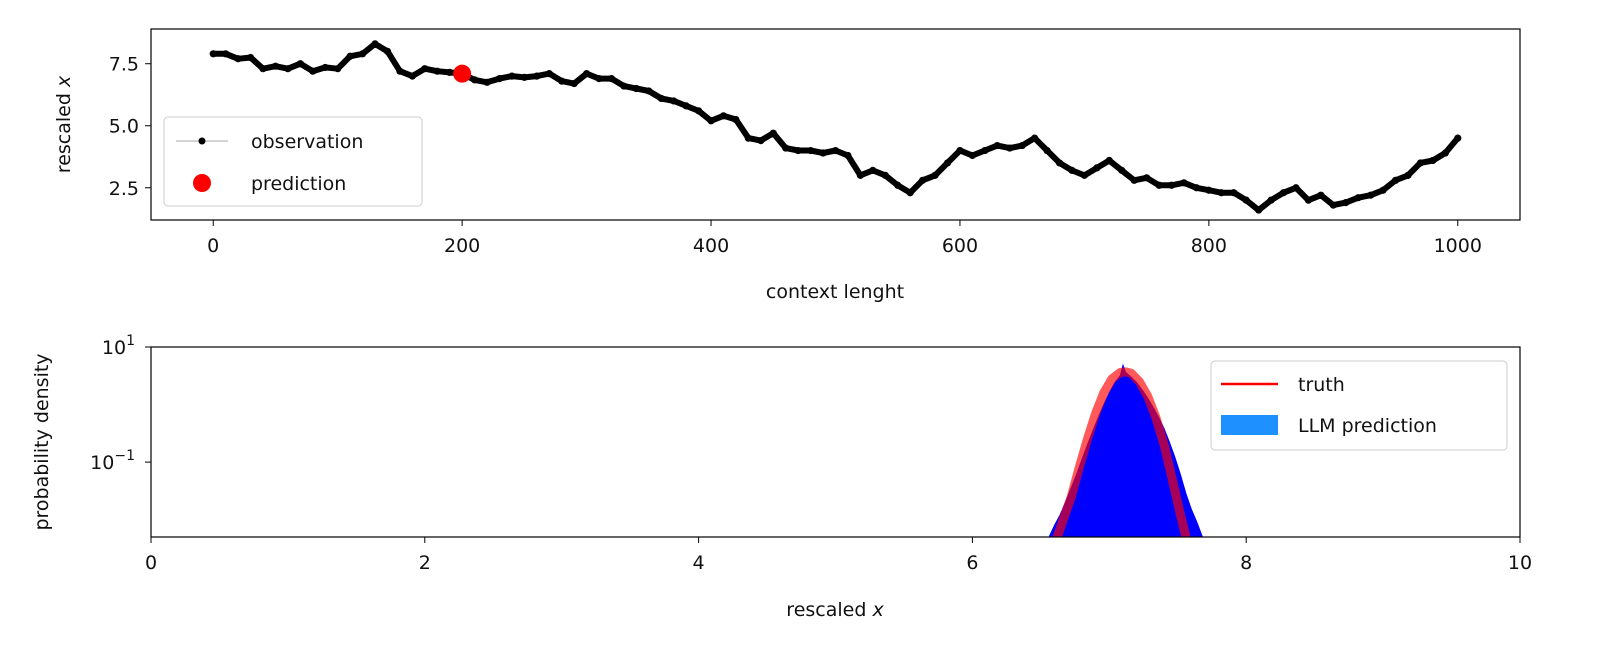 Image resolution: width=1600 pixels, height=666 pixels. Describe the element at coordinates (1249, 425) in the screenshot. I see `legend-llm-prediction-swatch` at that location.